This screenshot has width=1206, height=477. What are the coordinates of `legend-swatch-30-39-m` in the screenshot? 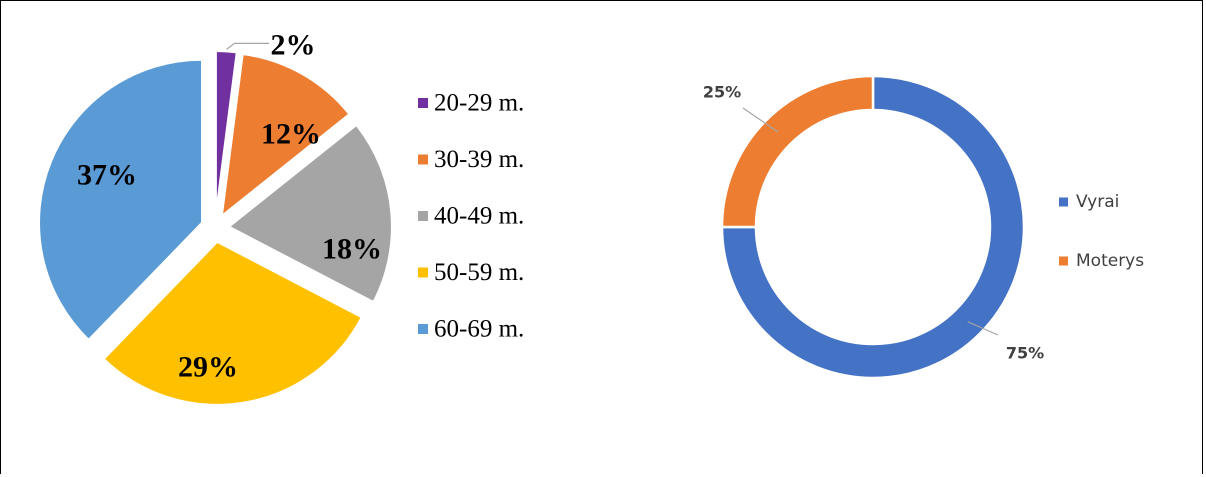 It's located at (423, 159).